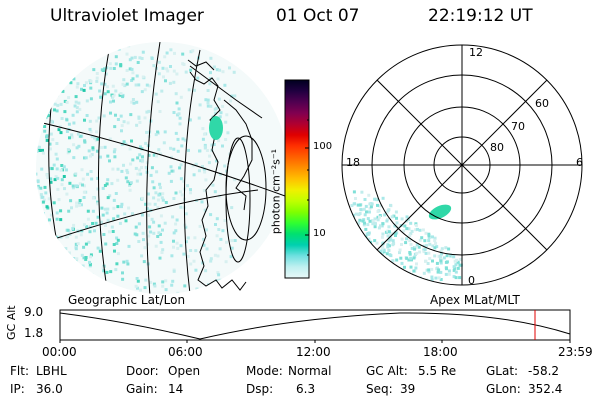 This screenshot has height=400, width=600. Describe the element at coordinates (497, 147) in the screenshot. I see `mlat-label-80: 80` at that location.